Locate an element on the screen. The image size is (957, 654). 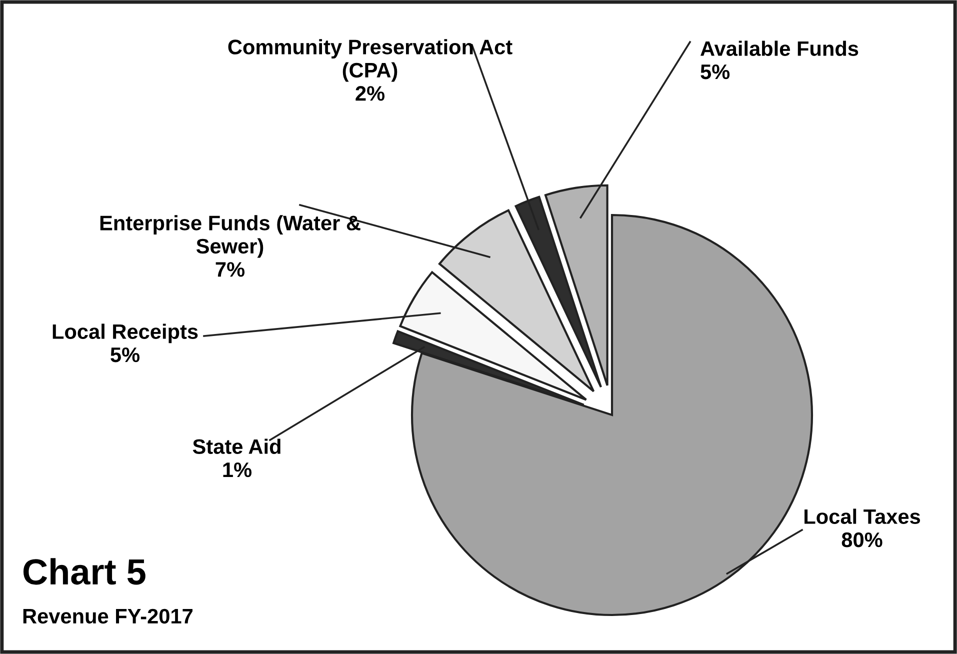
text: Chart 5 is located at coordinates (84, 571).